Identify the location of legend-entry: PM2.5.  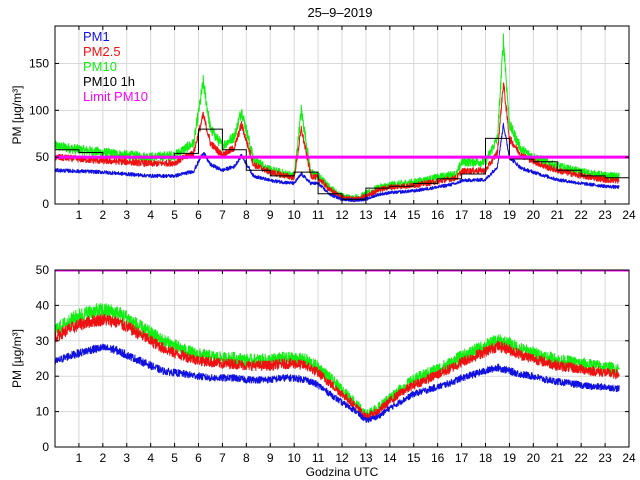
(102, 51).